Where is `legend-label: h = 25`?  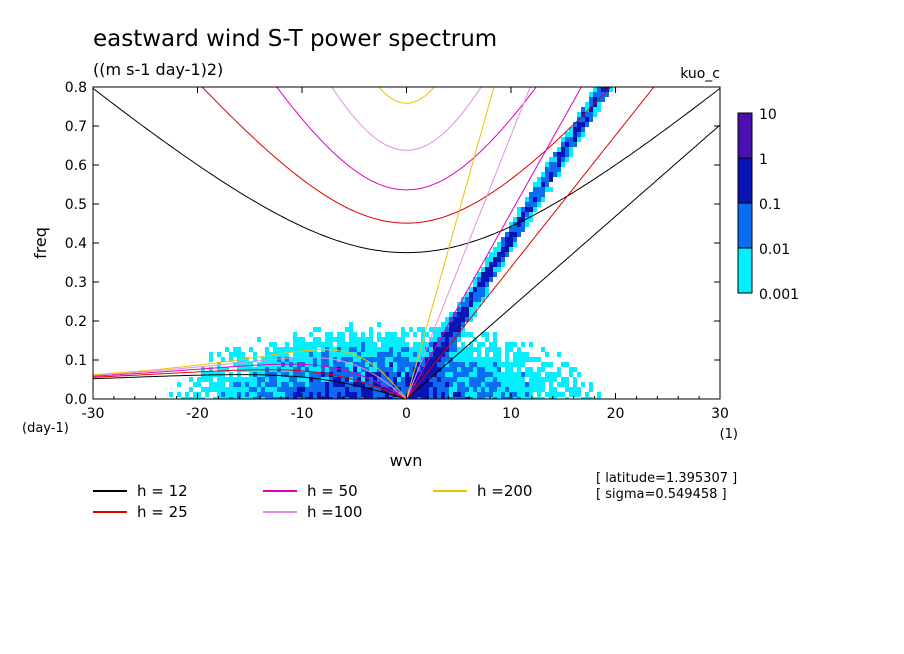
legend-label: h = 25 is located at coordinates (162, 512).